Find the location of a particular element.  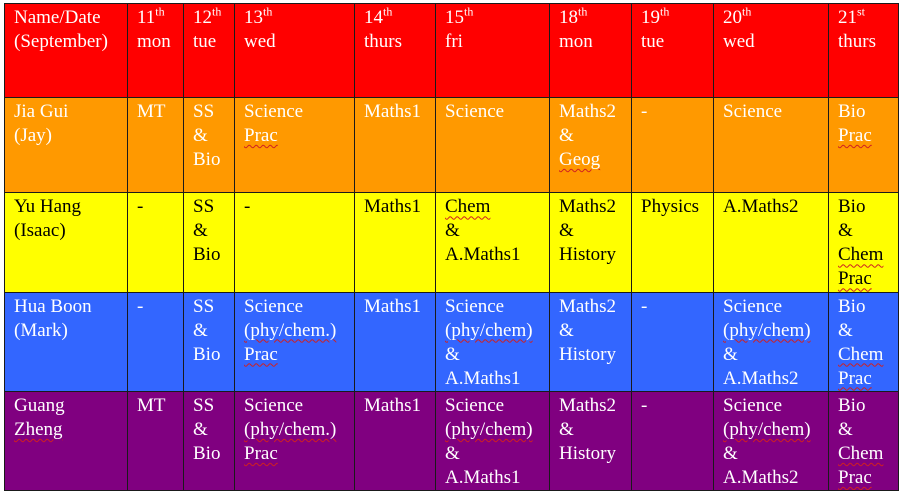

schedule-cell: Chem & A.Maths1 is located at coordinates (492, 242).